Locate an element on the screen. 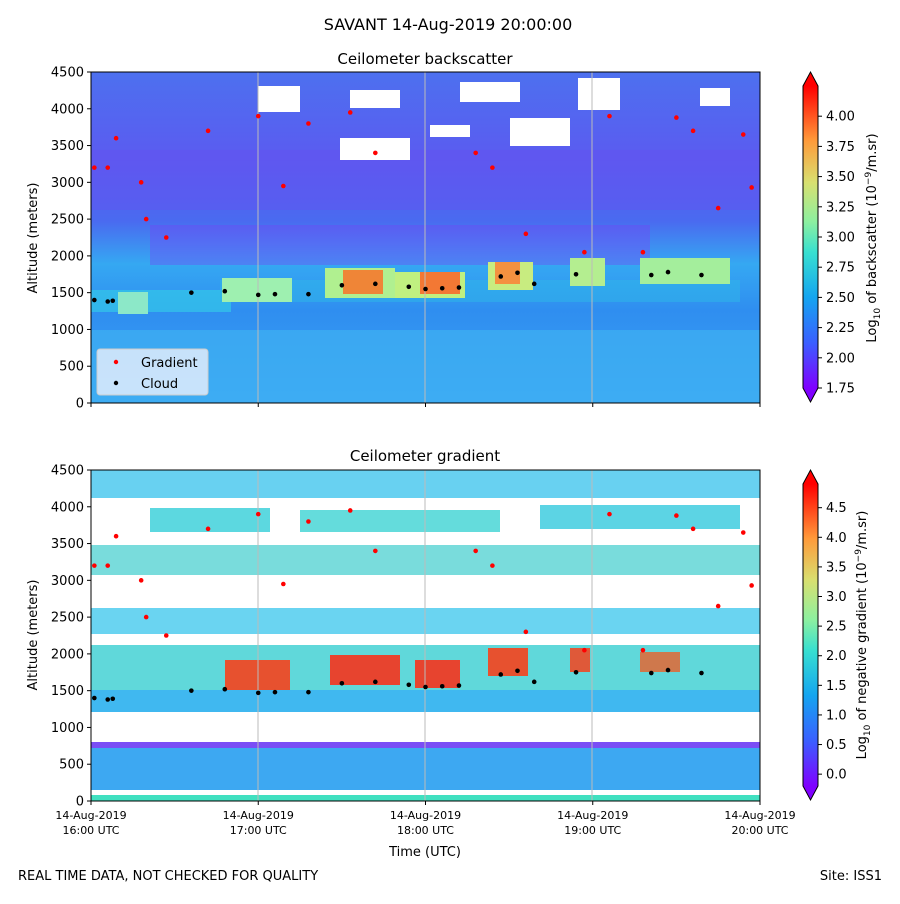  figure-title: SAVANT 14-Aug-2019 20:00:00 is located at coordinates (448, 24).